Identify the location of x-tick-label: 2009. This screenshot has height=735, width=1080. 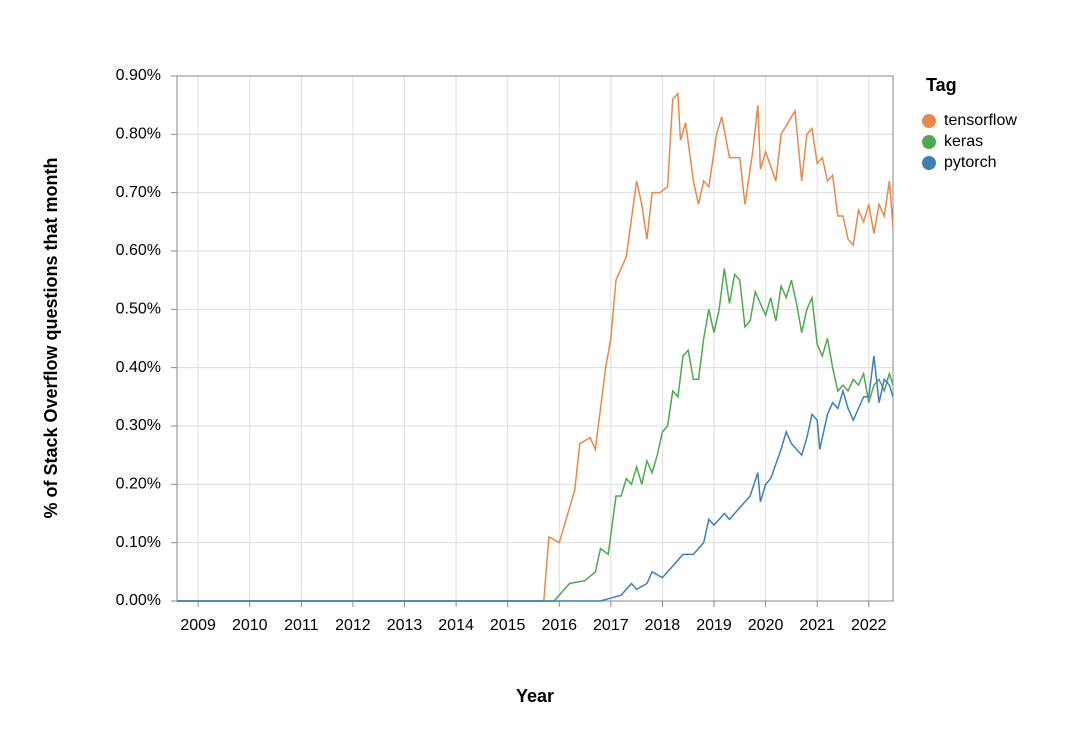
(198, 625).